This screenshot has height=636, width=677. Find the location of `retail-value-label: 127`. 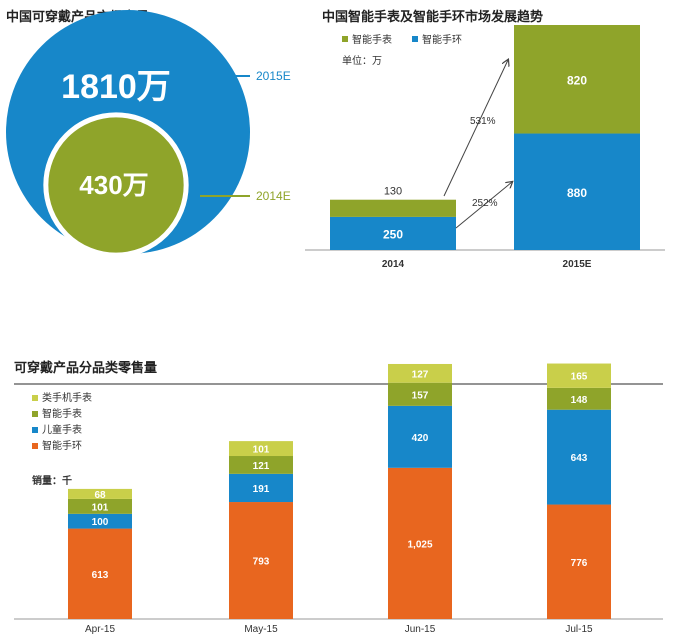

retail-value-label: 127 is located at coordinates (420, 374).